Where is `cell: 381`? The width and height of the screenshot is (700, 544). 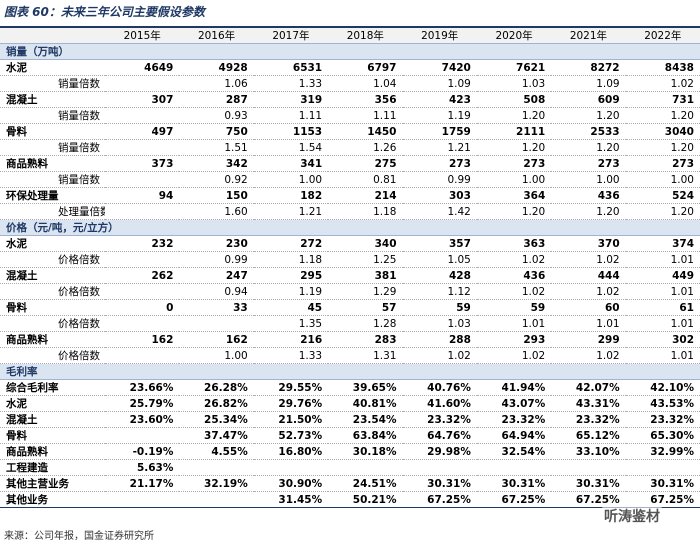 cell: 381 is located at coordinates (365, 275).